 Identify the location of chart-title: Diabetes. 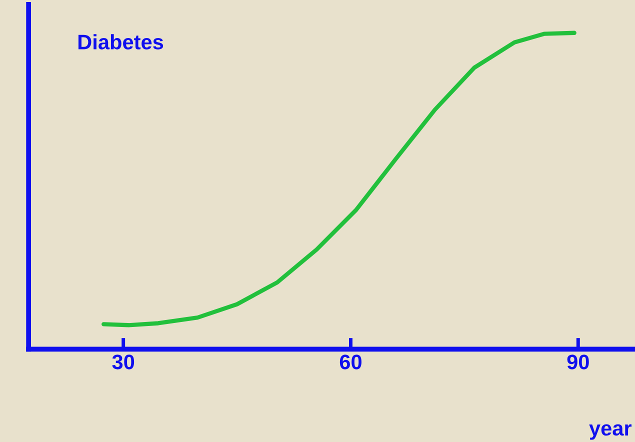
(121, 42).